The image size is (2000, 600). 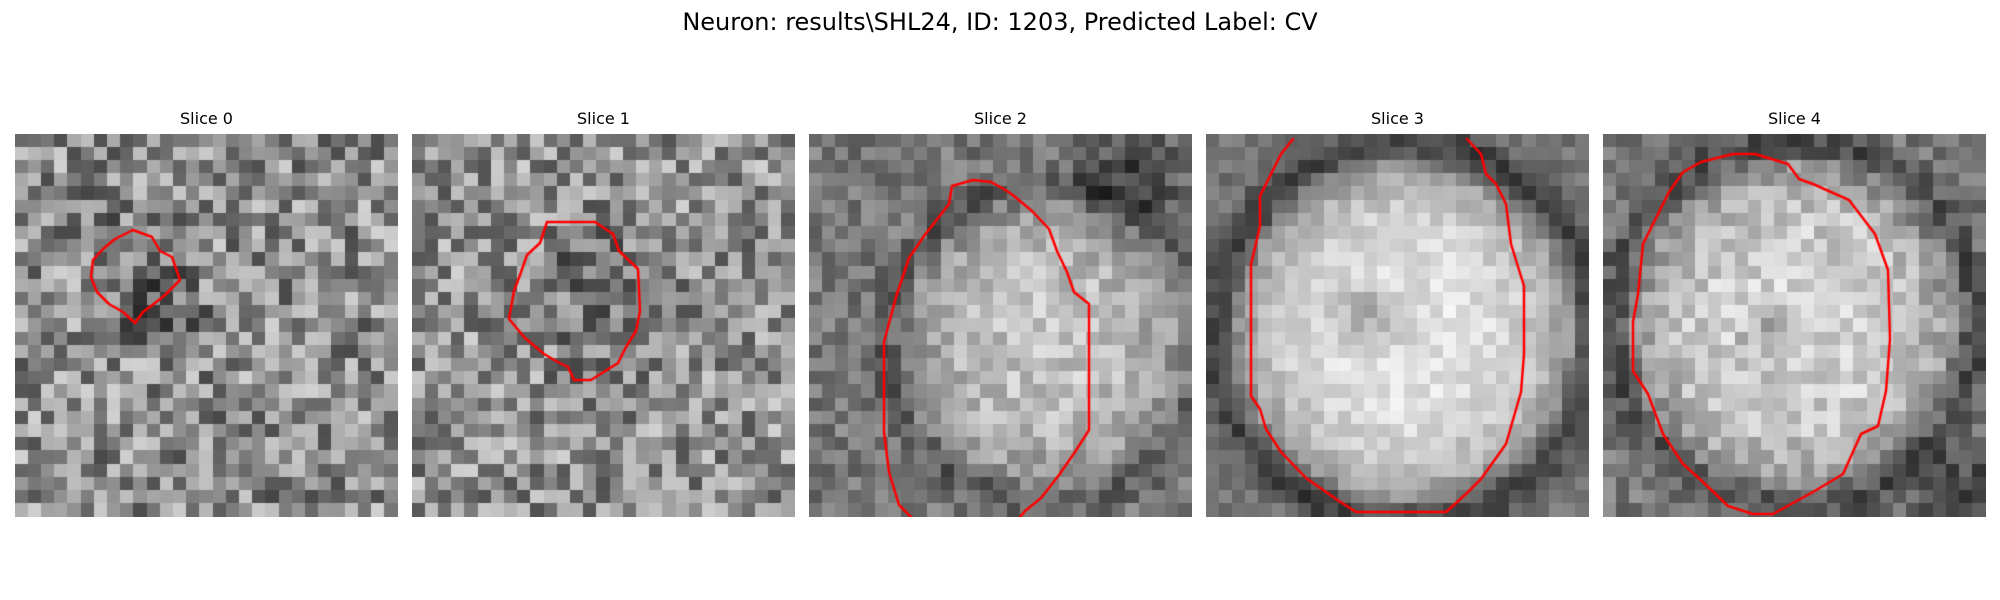 I want to click on panel-slice-4: Slice 4, so click(x=1794, y=314).